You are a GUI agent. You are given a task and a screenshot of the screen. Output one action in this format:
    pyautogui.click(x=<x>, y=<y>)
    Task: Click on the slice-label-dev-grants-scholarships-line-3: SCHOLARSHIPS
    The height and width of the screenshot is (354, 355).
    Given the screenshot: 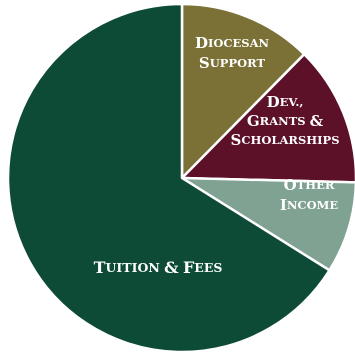 What is the action you would take?
    pyautogui.click(x=284, y=140)
    